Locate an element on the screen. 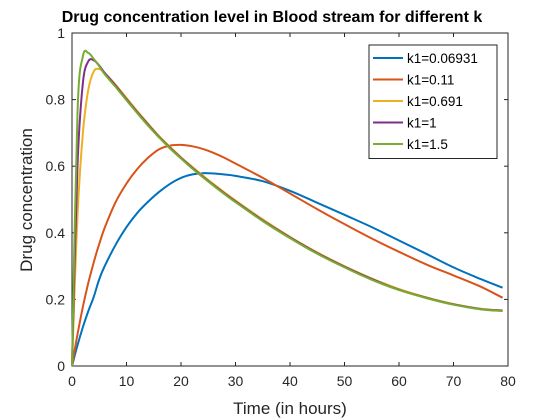  x-tick-label: 0 is located at coordinates (72, 381).